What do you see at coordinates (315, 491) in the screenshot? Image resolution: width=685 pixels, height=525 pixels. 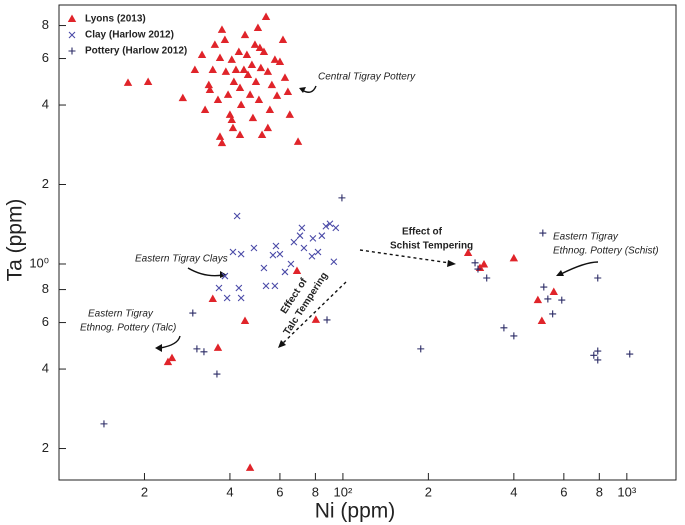 I see `x-tick-label: 8` at bounding box center [315, 491].